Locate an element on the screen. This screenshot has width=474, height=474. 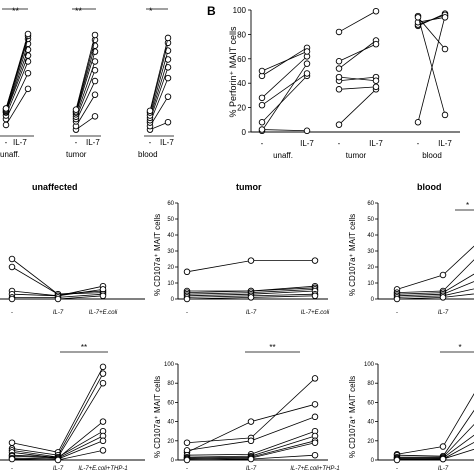
panel-a-group-tumor: tumor is located at coordinates (76, 154).